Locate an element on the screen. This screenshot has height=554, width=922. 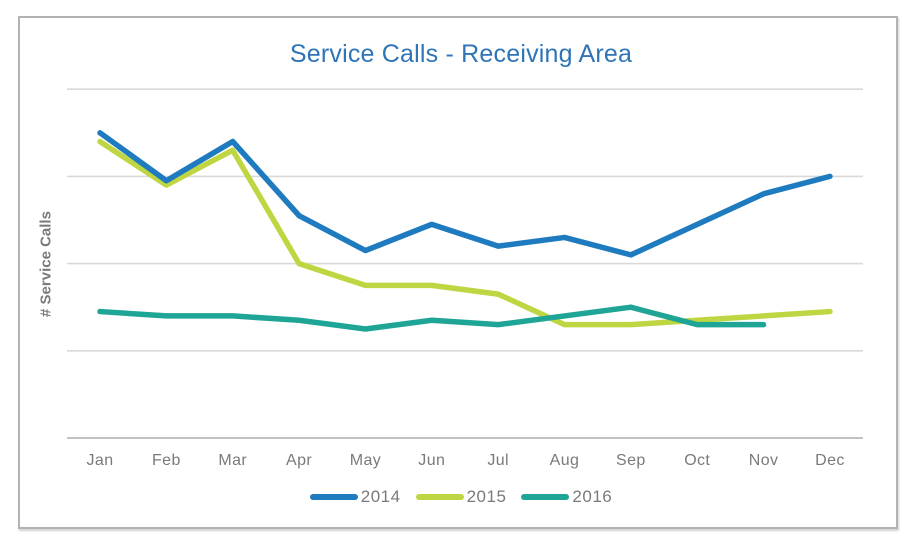
legend-item-2015: 2015 is located at coordinates (461, 497).